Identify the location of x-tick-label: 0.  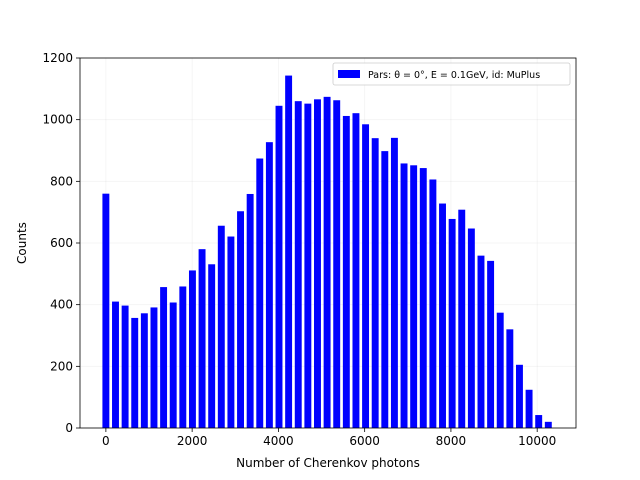
(106, 441).